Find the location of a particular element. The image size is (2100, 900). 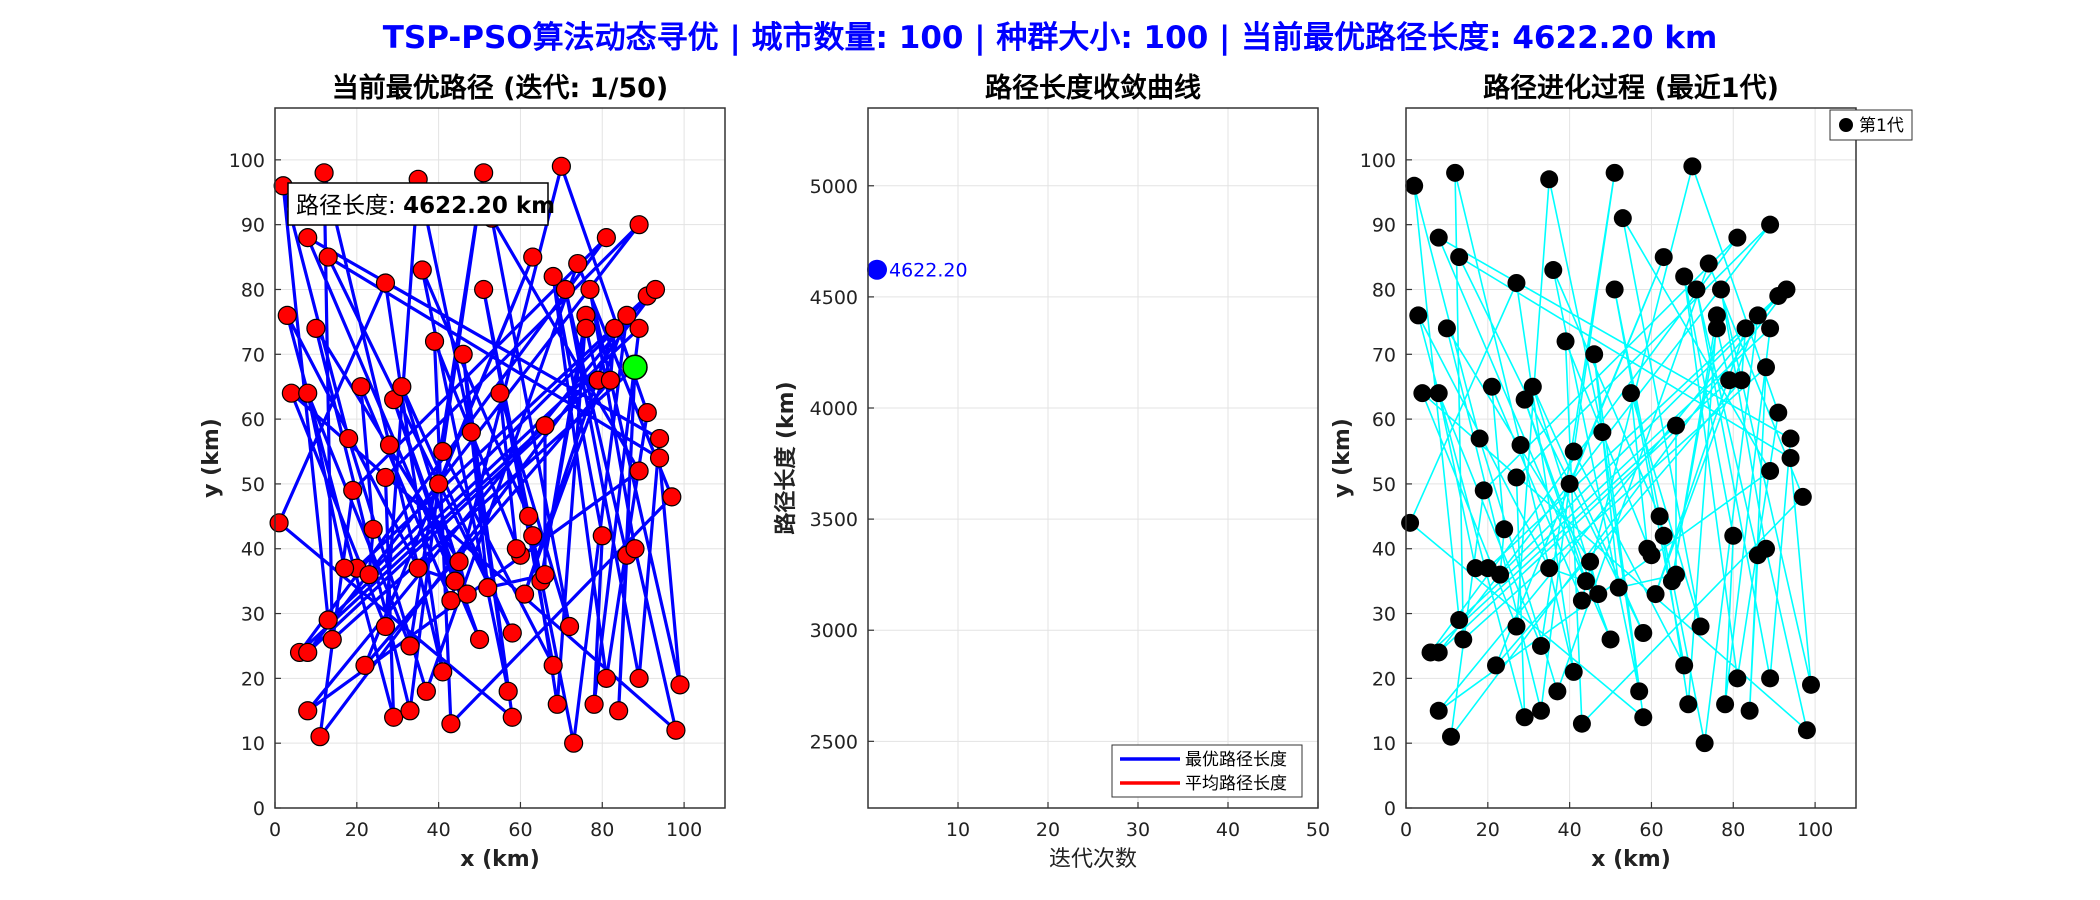

y-tick-label: 2500 is located at coordinates (834, 742).